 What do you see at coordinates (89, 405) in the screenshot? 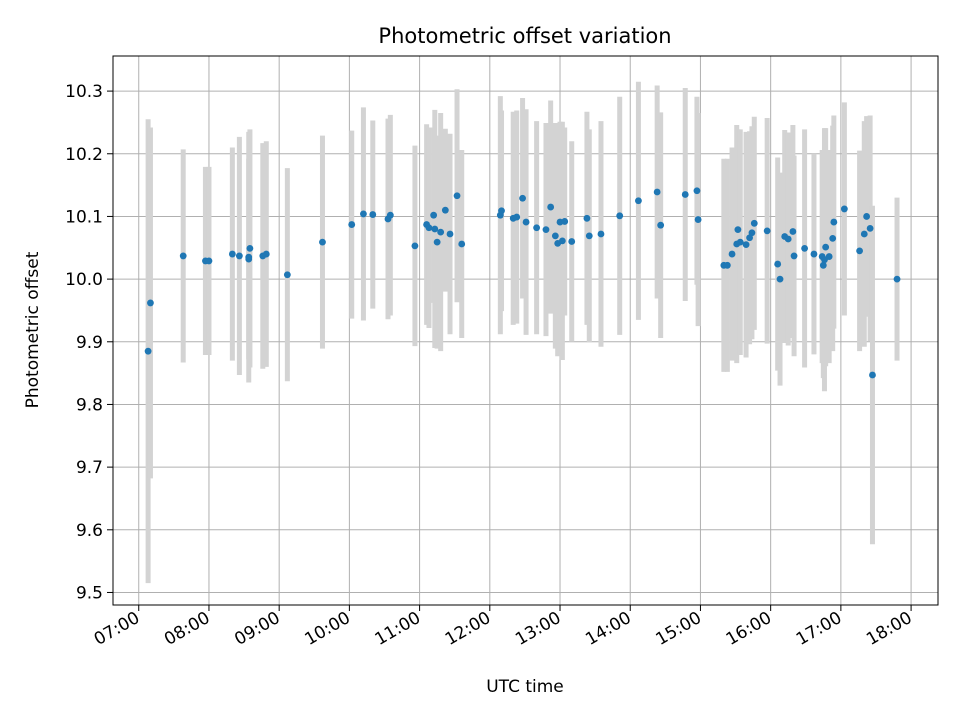
I see `y-tick-label: 9.8` at bounding box center [89, 405].